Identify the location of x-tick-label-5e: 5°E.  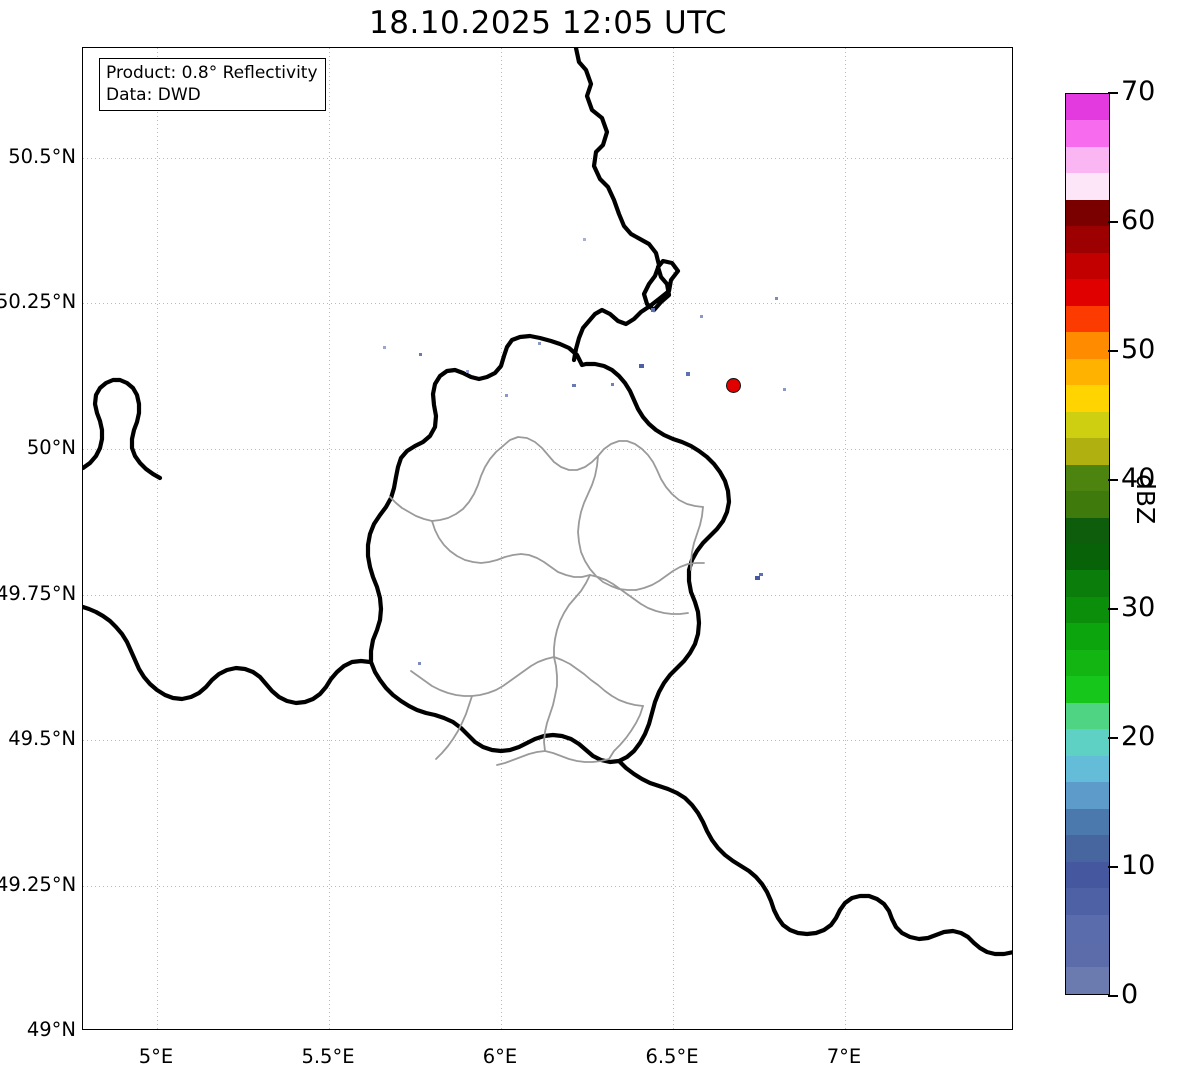
(156, 1056).